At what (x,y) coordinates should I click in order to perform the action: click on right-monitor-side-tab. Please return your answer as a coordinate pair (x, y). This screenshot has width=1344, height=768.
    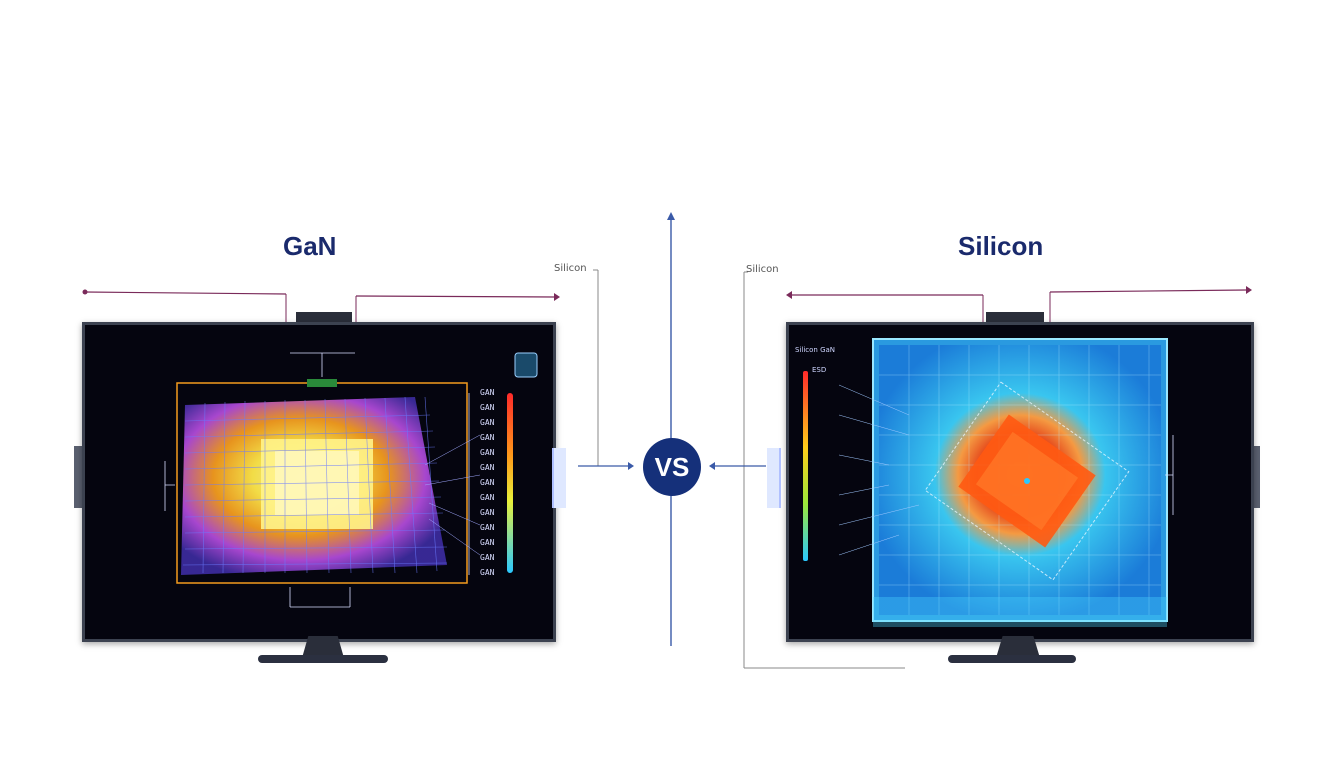
    Looking at the image, I should click on (1256, 477).